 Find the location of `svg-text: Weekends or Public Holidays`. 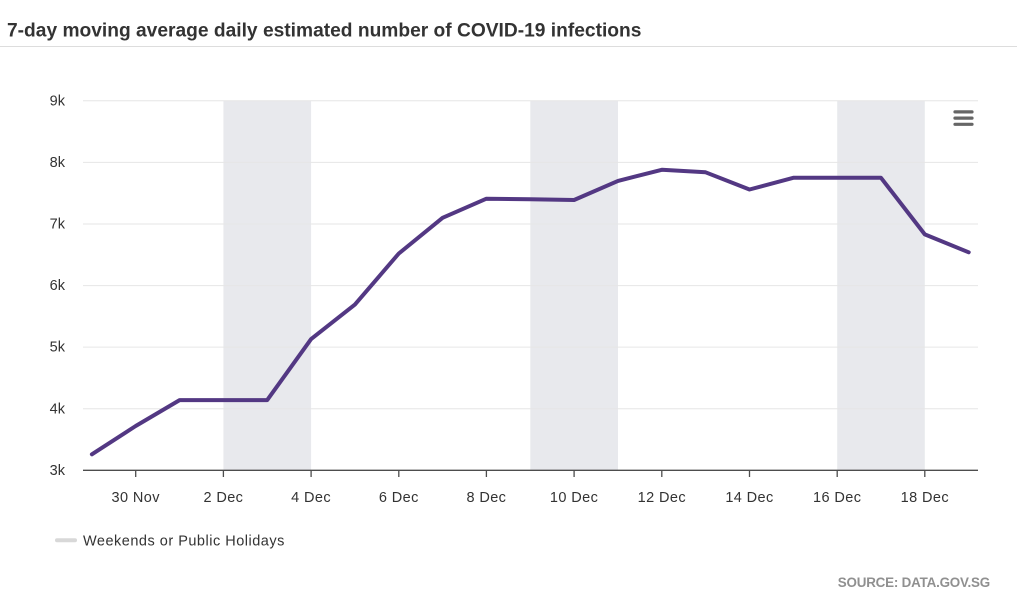

svg-text: Weekends or Public Holidays is located at coordinates (184, 541).